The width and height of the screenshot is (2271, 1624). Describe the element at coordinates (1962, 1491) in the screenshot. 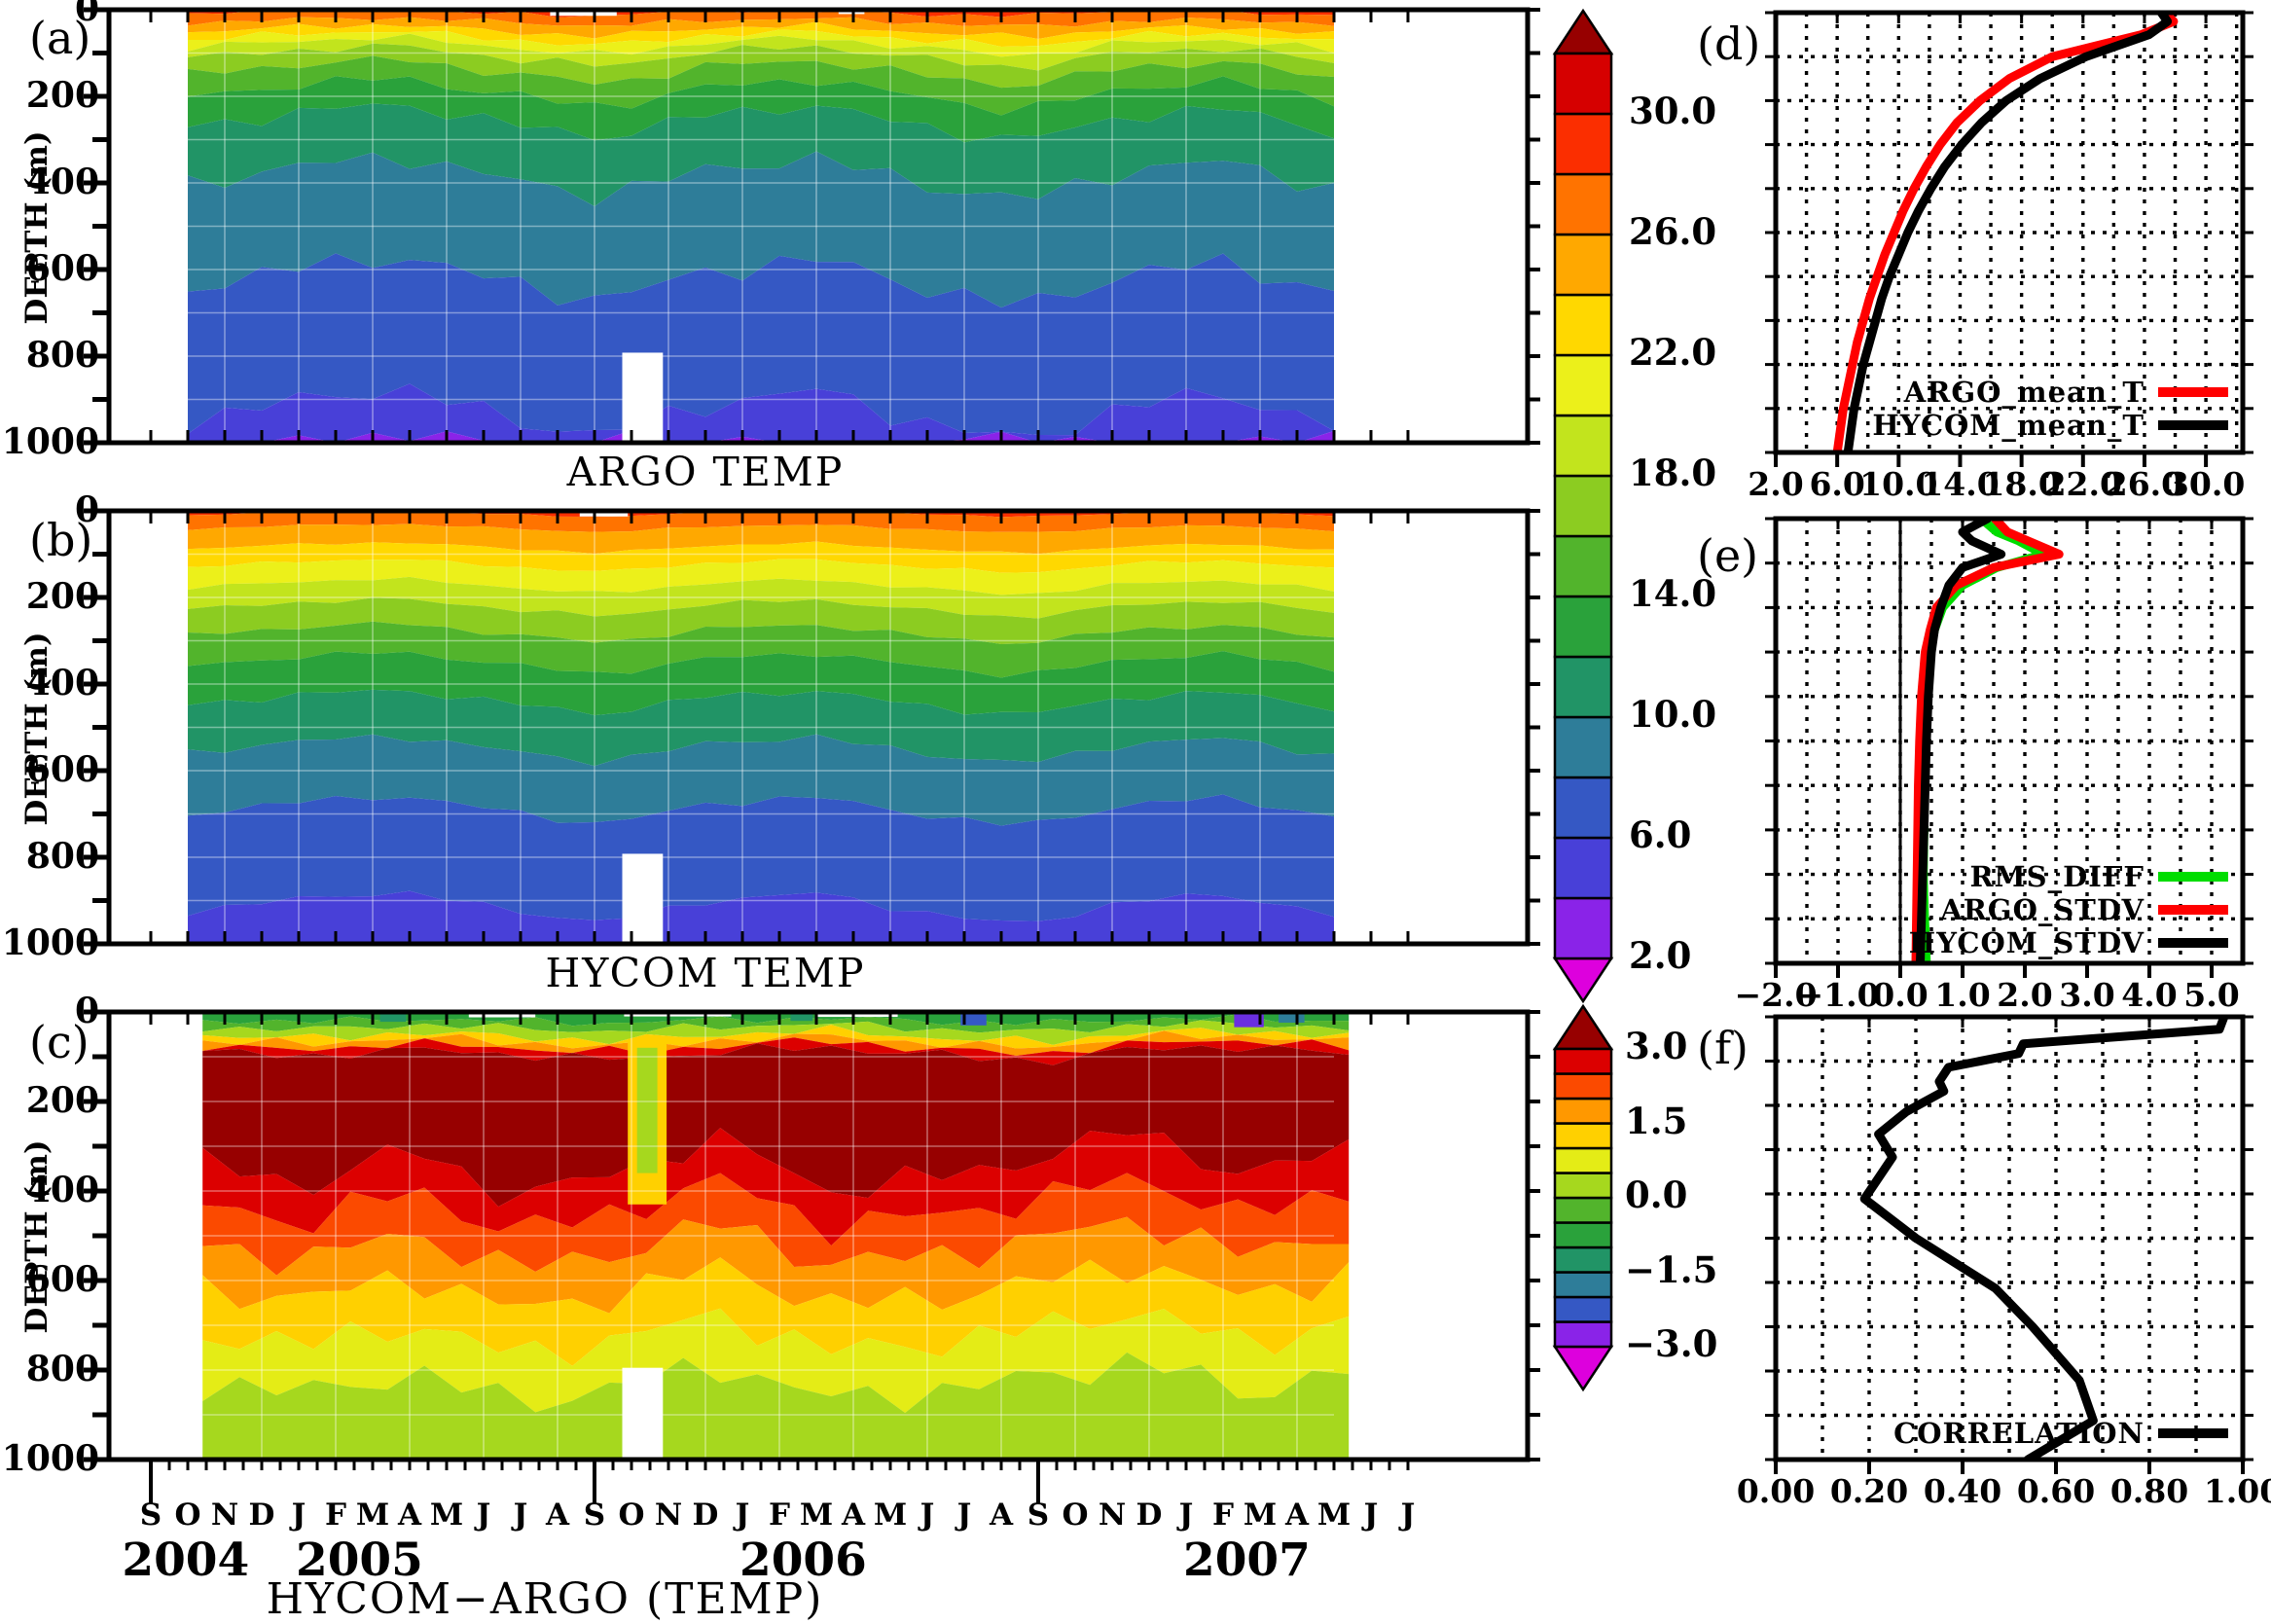

I see `x-tick-label-f: 0.40` at that location.